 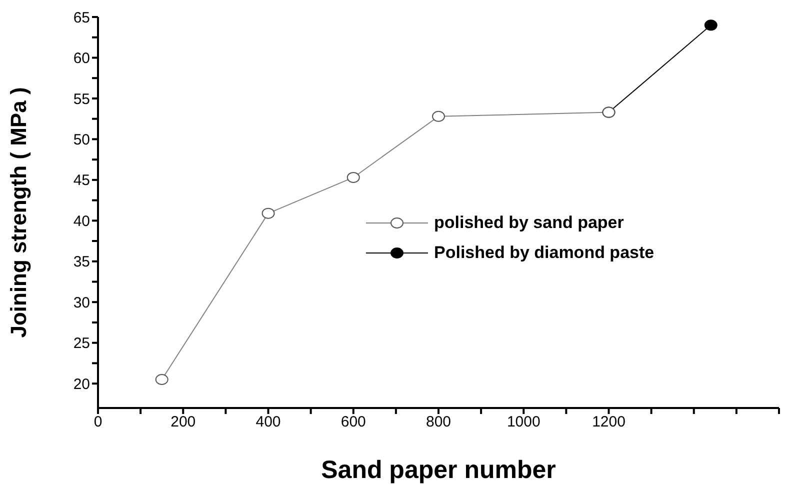 I want to click on x-tick-label: 200, so click(x=183, y=422).